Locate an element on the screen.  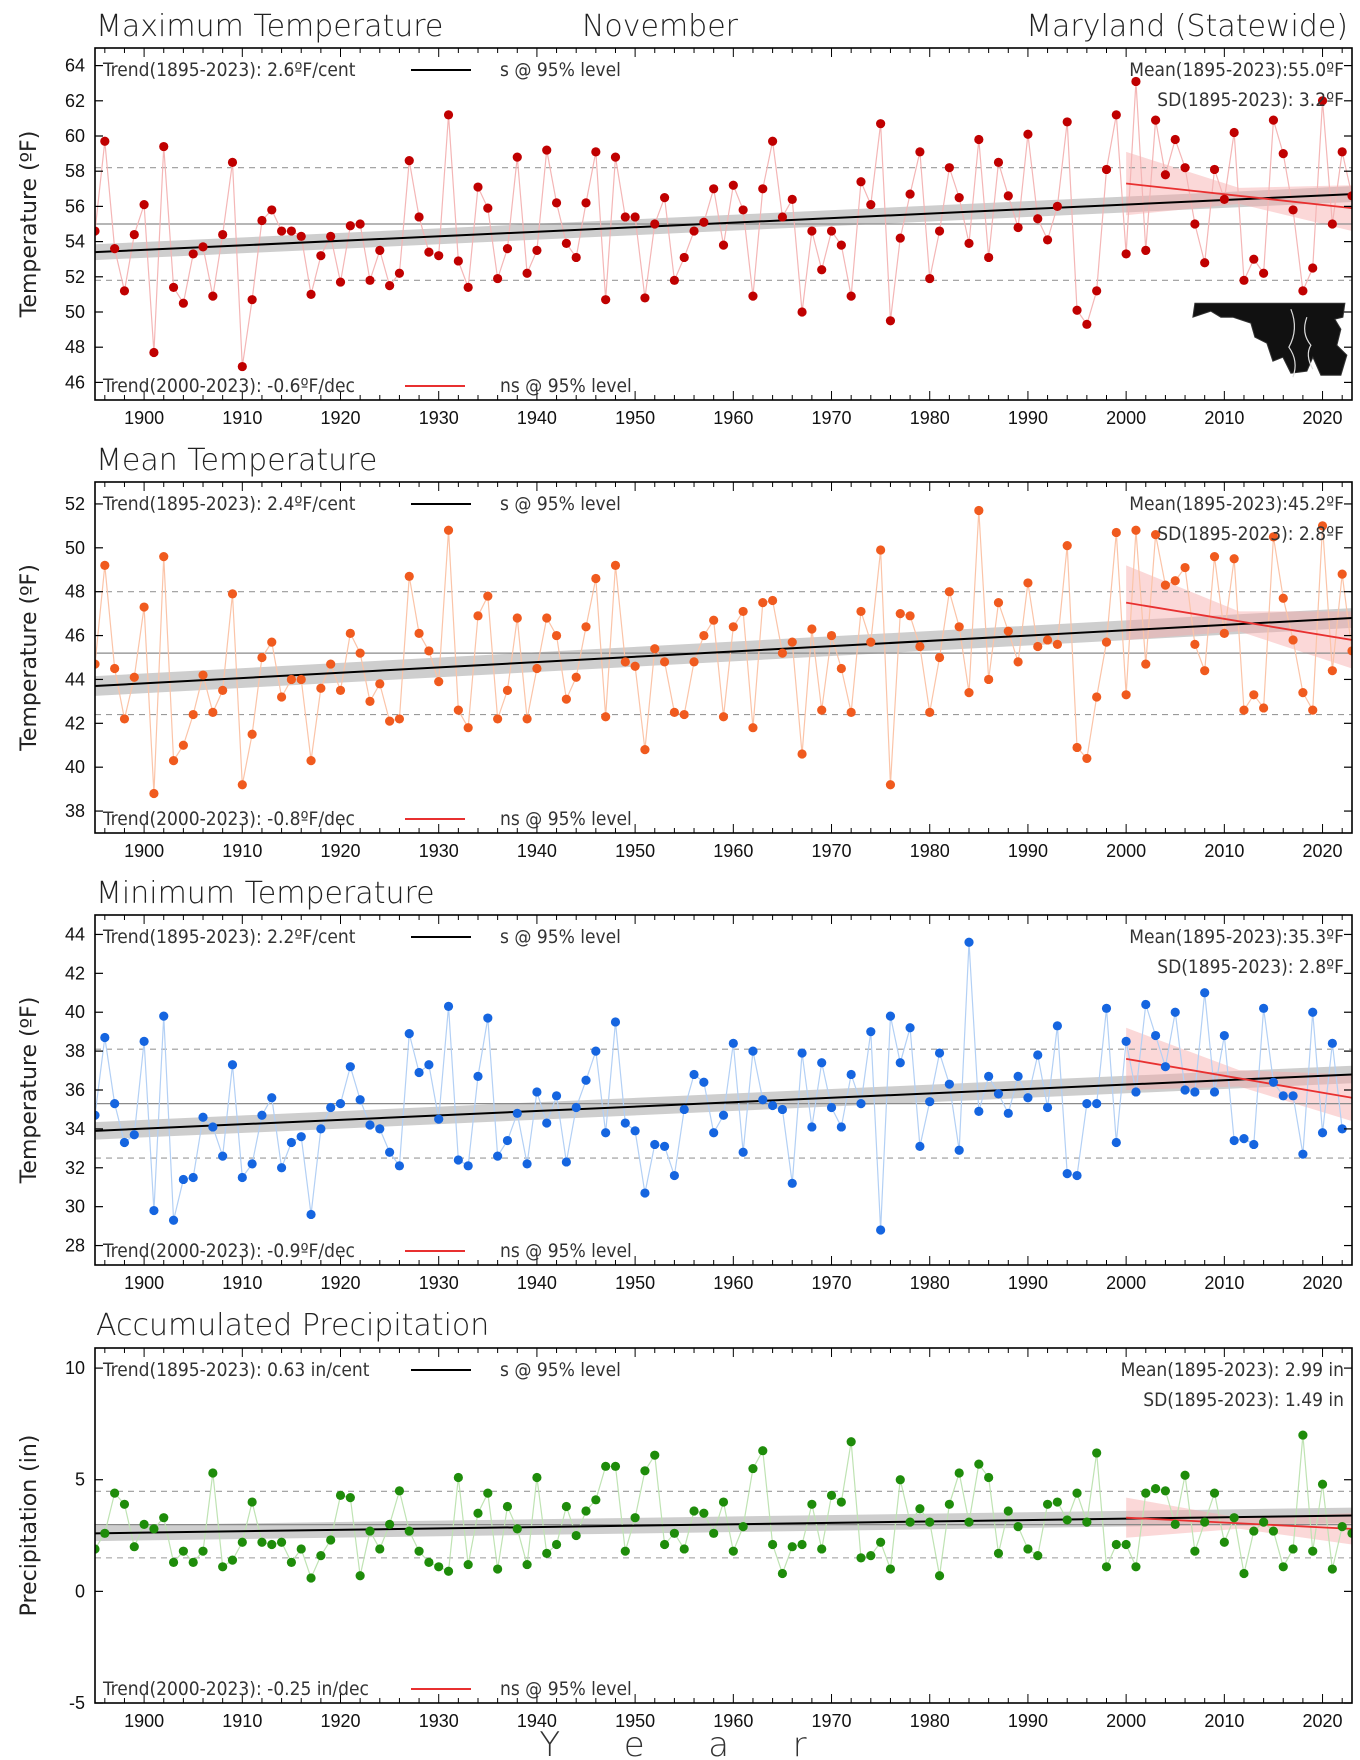
x-tick-label: 1910 is located at coordinates (242, 1721).